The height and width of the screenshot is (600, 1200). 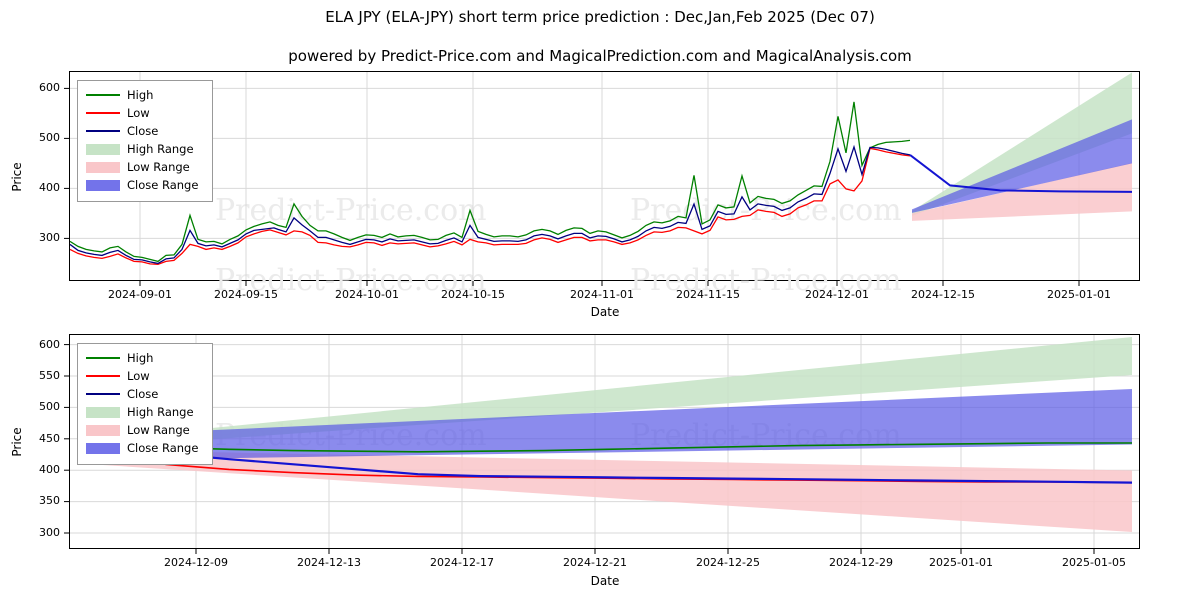 What do you see at coordinates (49, 500) in the screenshot?
I see `bottom-ytick-350: 350` at bounding box center [49, 500].